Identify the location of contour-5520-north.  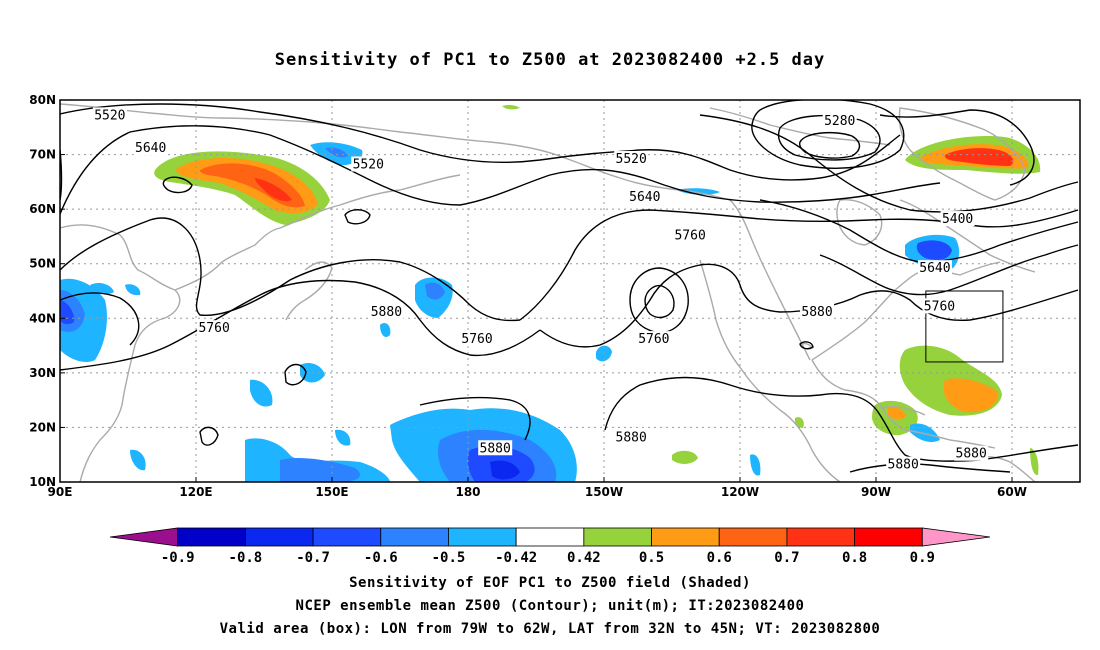
(480, 142).